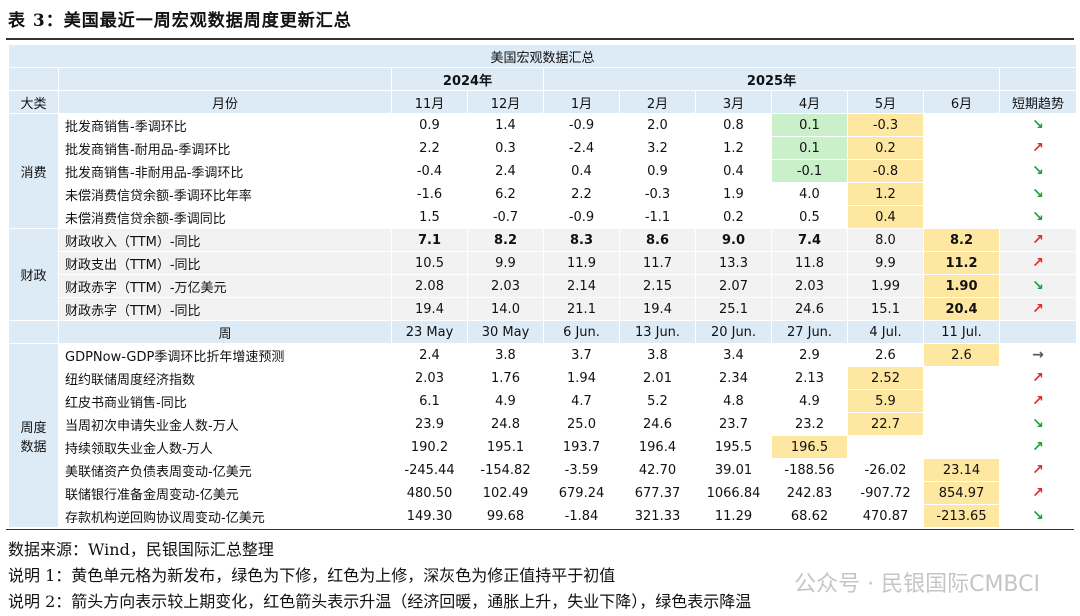  What do you see at coordinates (733, 493) in the screenshot?
I see `value-cell: 1066.84` at bounding box center [733, 493].